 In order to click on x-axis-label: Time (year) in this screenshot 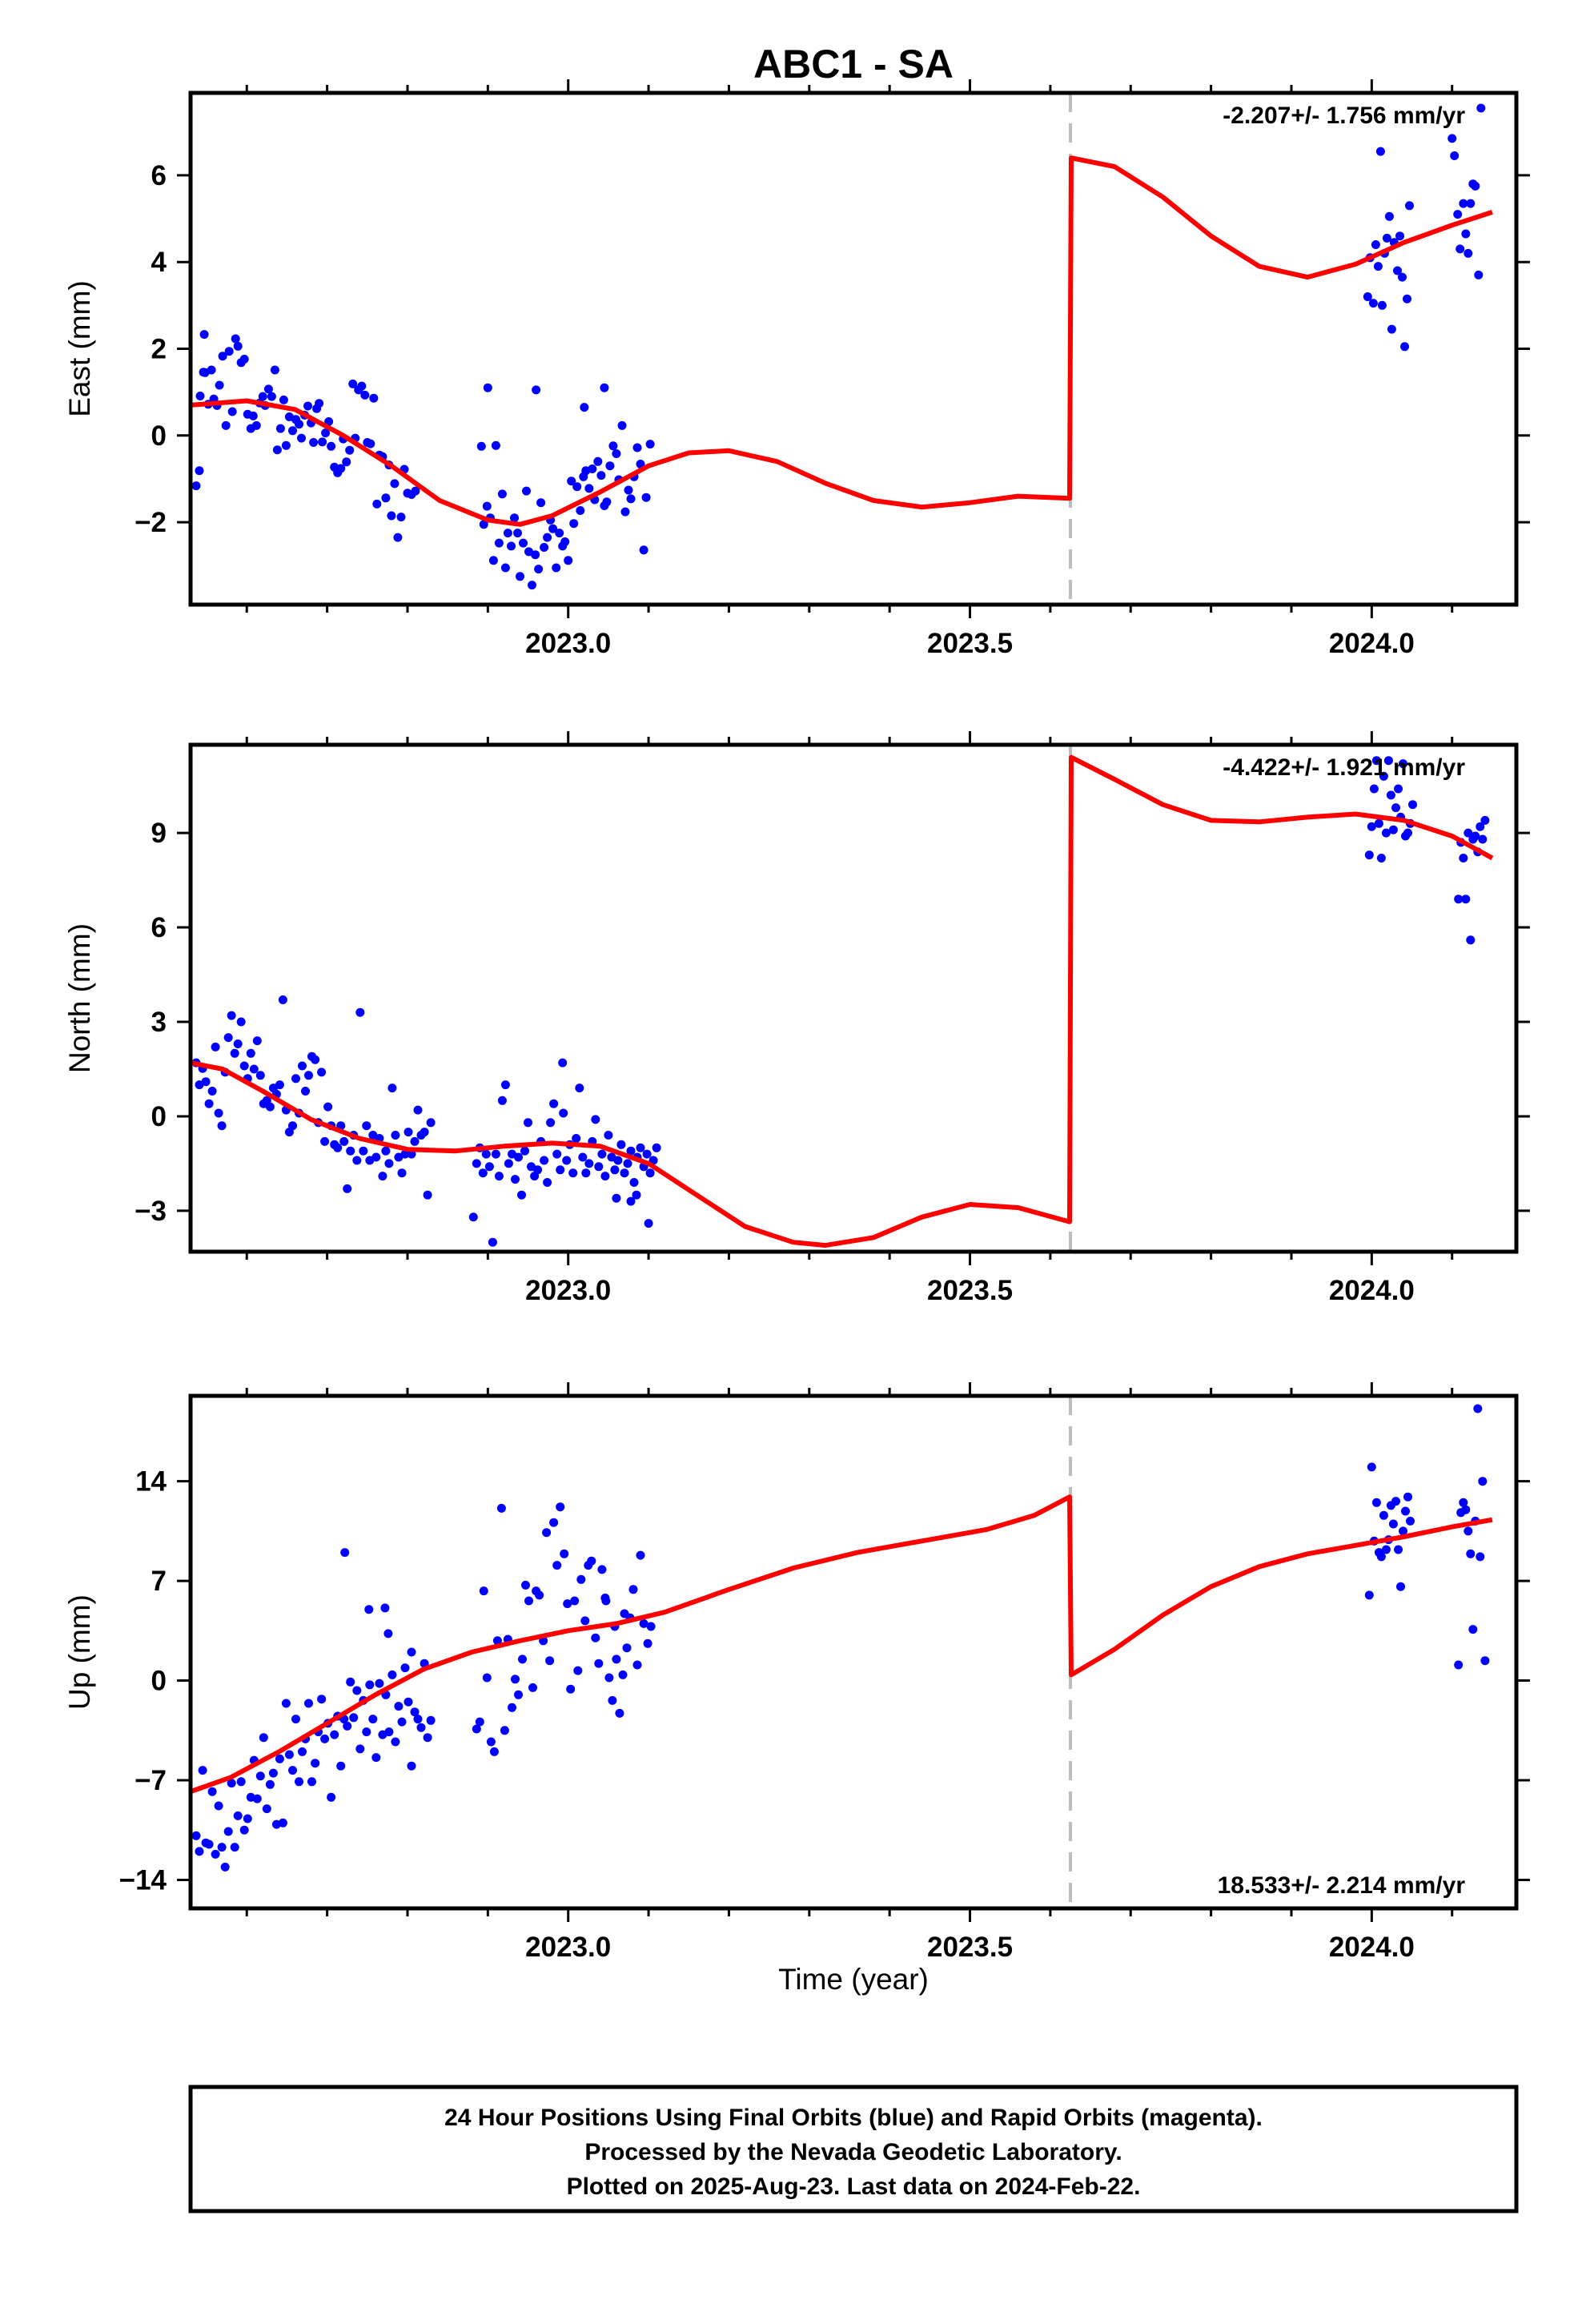, I will do `click(853, 1979)`.